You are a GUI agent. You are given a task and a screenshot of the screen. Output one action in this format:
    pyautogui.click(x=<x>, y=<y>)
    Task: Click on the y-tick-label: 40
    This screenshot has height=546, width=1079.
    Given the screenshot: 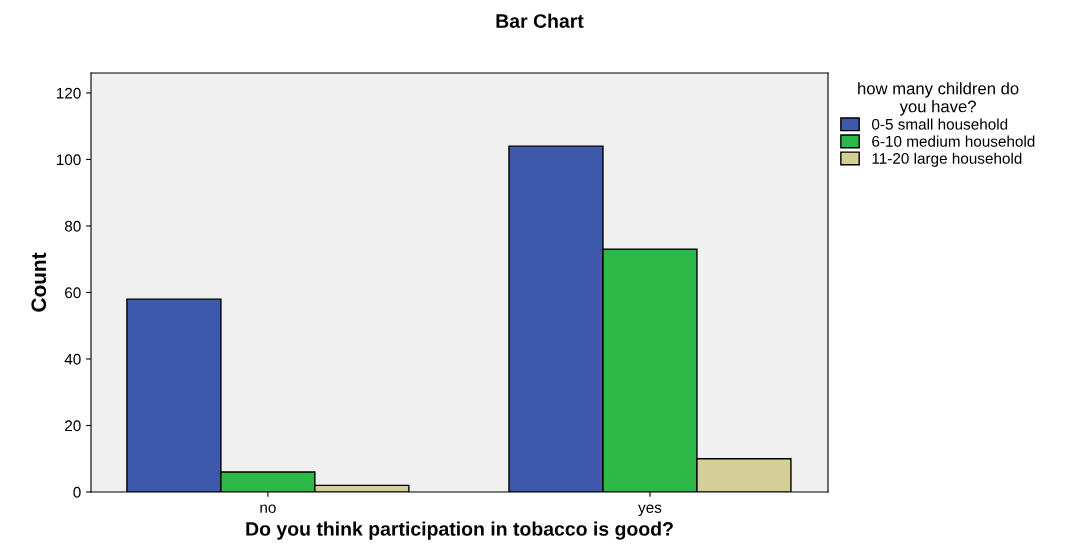 What is the action you would take?
    pyautogui.click(x=72, y=359)
    